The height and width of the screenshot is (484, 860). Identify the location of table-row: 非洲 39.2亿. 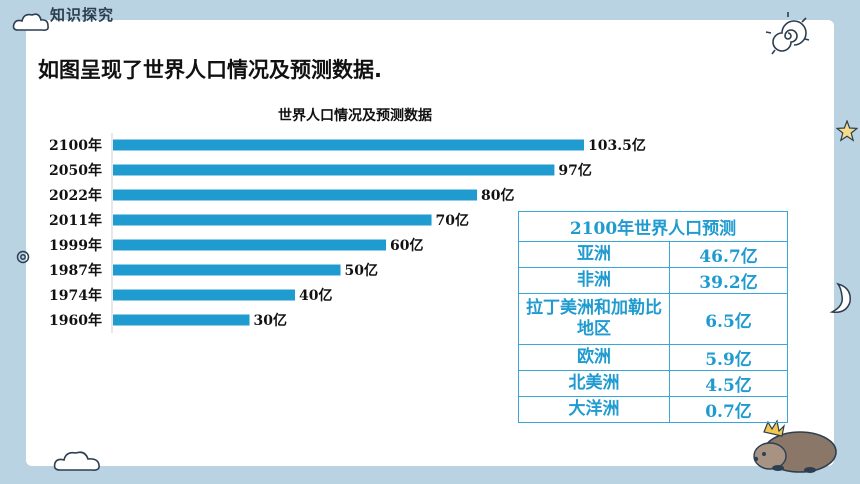
(653, 280).